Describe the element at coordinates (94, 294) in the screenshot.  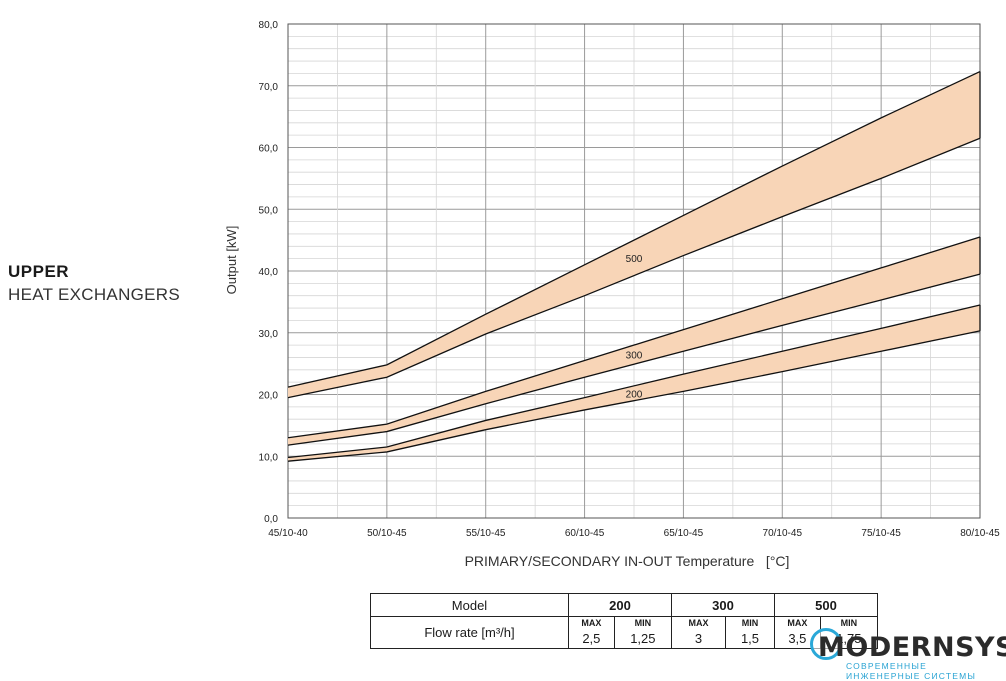
I see `side-title-line2: HEAT EXCHANGERS` at that location.